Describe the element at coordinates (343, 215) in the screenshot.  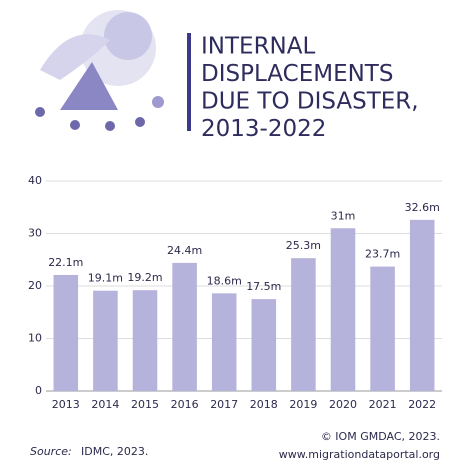
I see `value-label: 31m` at that location.